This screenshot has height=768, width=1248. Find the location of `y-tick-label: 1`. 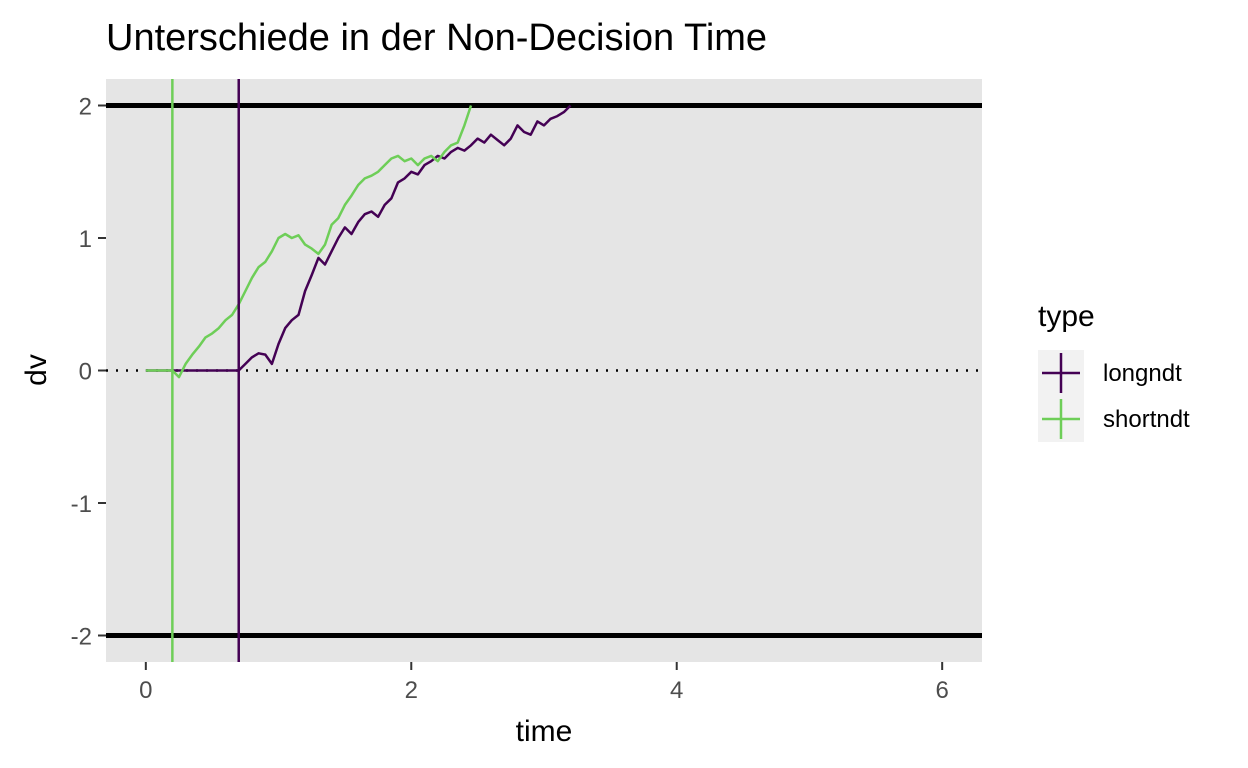

y-tick-label: 1 is located at coordinates (85, 239).